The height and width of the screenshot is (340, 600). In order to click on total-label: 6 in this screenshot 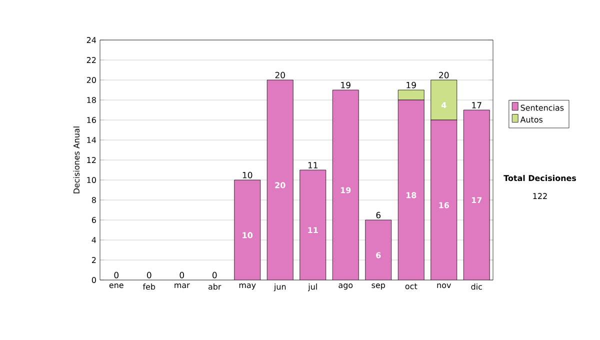, I will do `click(378, 215)`.